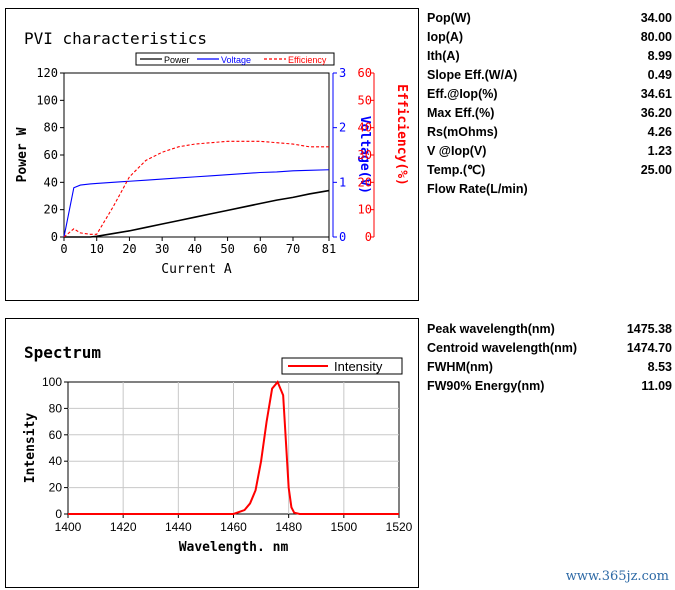 The height and width of the screenshot is (590, 675). I want to click on table-row: Pop(W) 34.00, so click(549, 18).